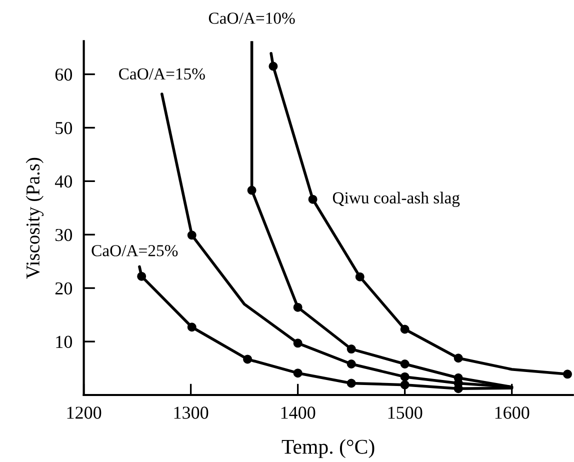 The width and height of the screenshot is (574, 462). Describe the element at coordinates (191, 412) in the screenshot. I see `x-tick-label: 1300` at that location.